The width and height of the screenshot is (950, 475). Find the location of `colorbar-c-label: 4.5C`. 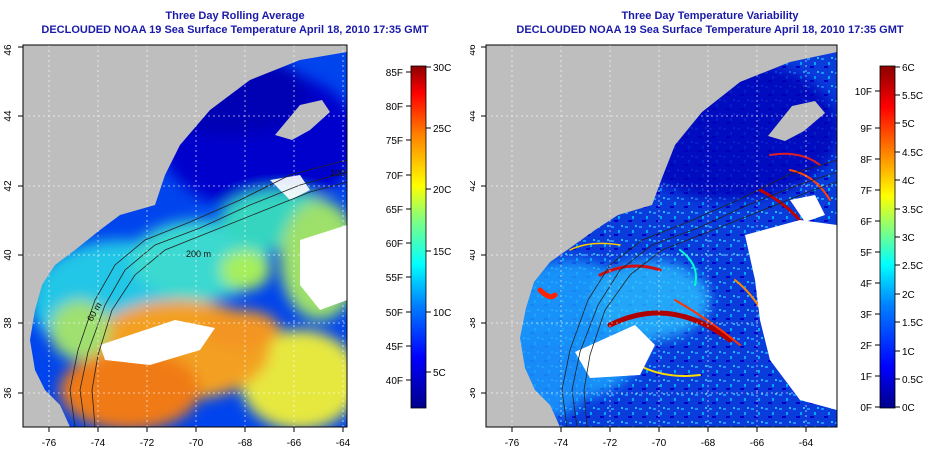

colorbar-c-label: 4.5C is located at coordinates (912, 153).